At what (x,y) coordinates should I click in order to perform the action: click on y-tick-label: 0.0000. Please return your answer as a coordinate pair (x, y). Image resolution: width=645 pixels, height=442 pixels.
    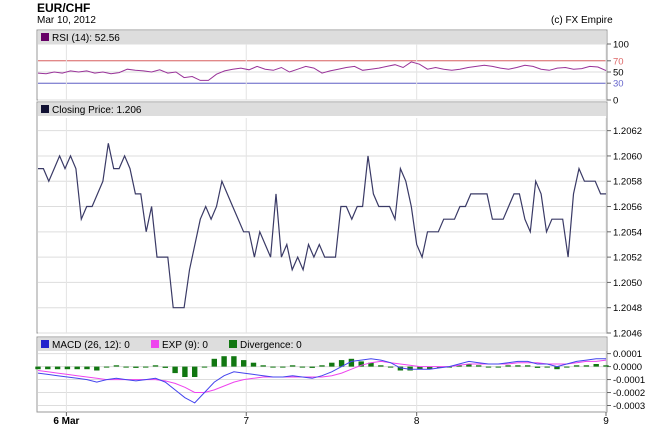
    Looking at the image, I should click on (627, 367).